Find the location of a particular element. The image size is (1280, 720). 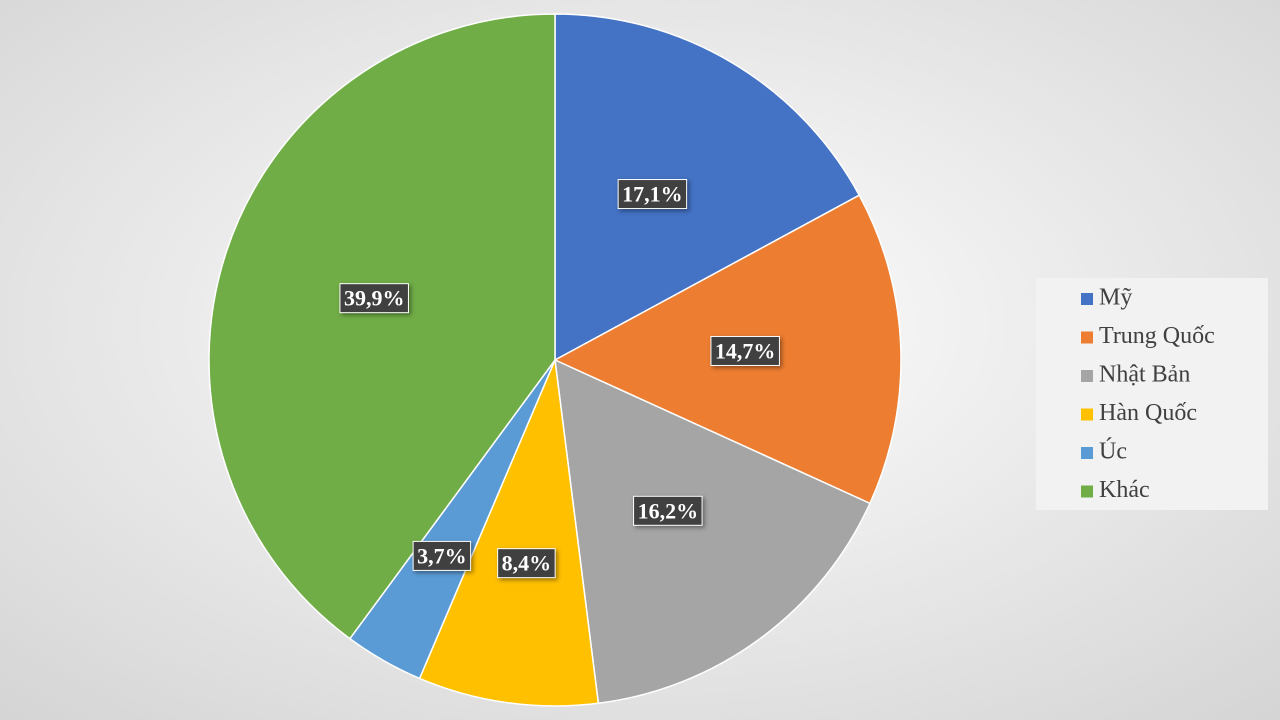

legend-label: Úc is located at coordinates (1113, 451).